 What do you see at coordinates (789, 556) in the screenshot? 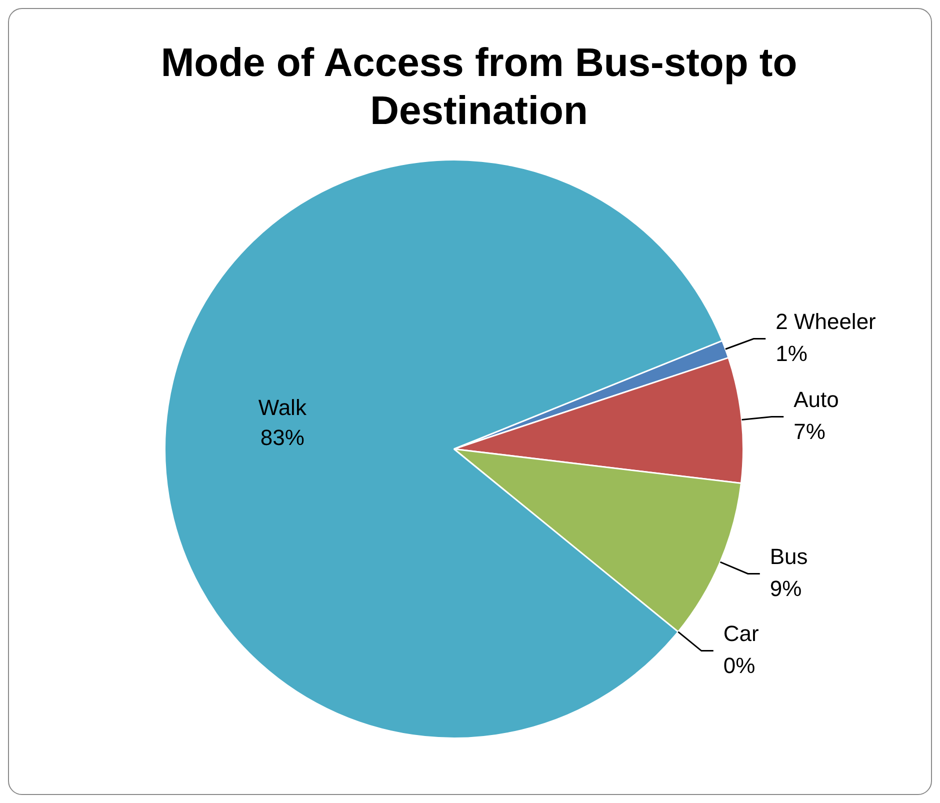
I see `slice-label: Bus` at bounding box center [789, 556].